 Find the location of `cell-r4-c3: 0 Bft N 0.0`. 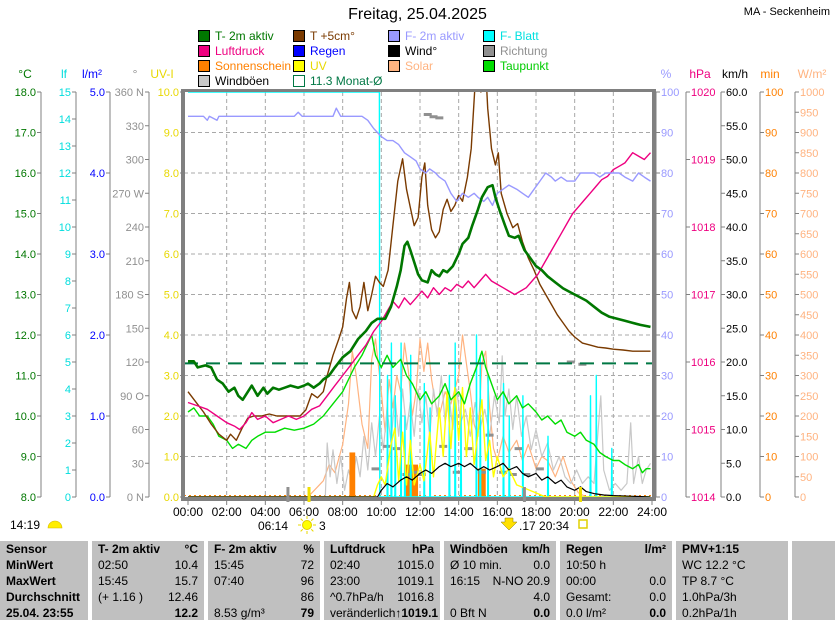

cell-r4-c3: 0 Bft N 0.0 is located at coordinates (500, 612).